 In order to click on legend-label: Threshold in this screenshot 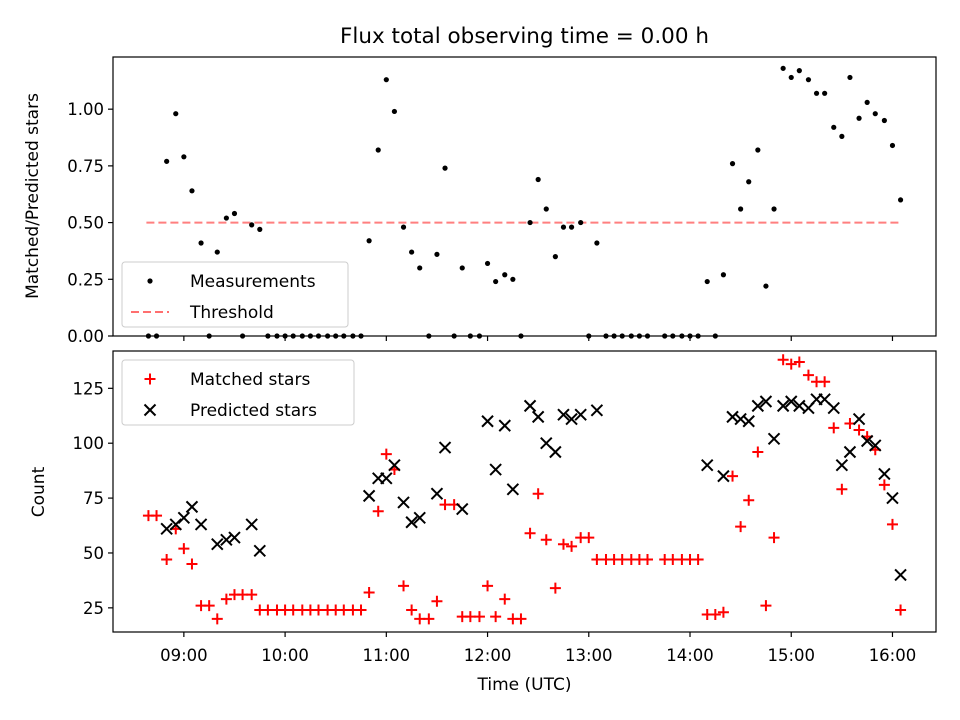, I will do `click(231, 313)`.